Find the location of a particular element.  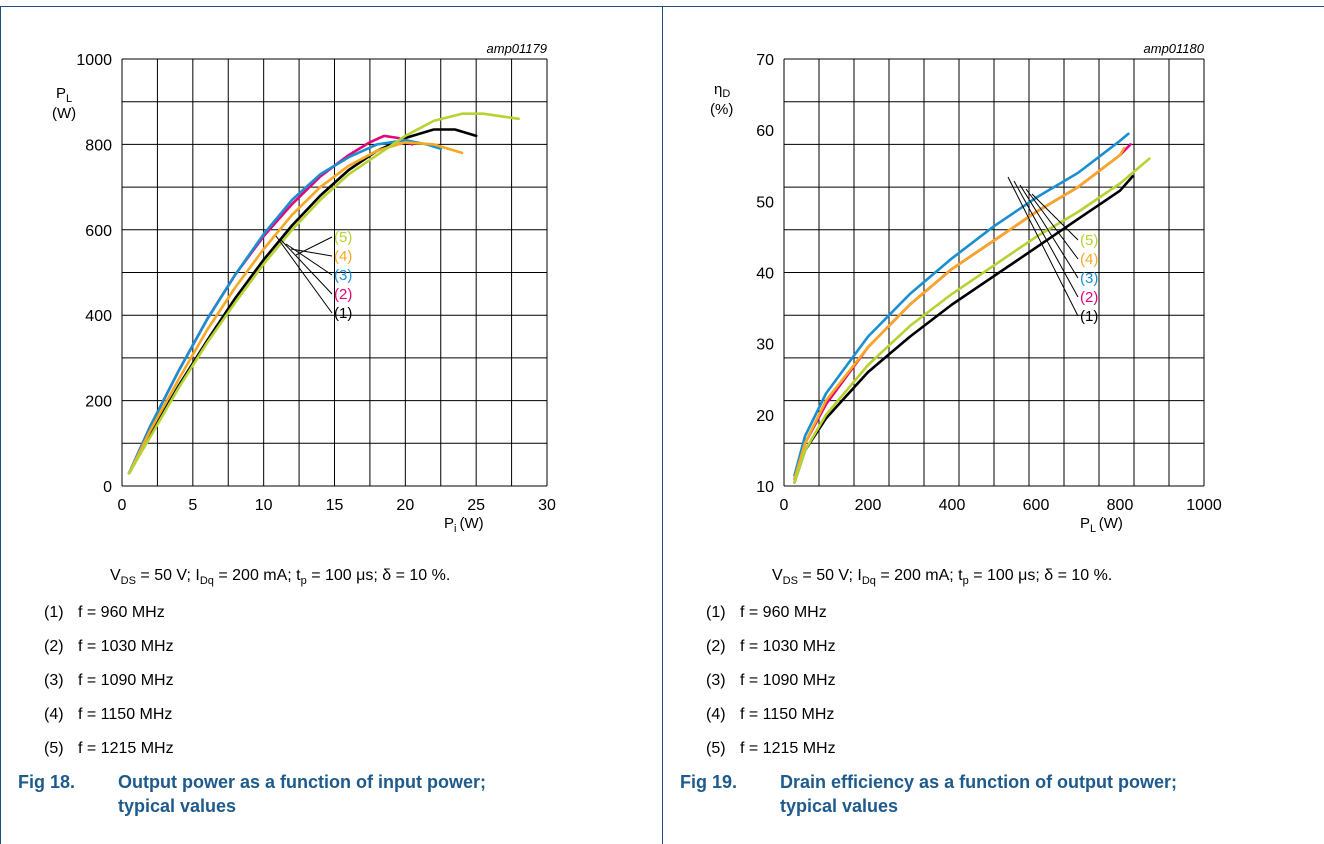

y-tick-label: 400 is located at coordinates (98, 316).